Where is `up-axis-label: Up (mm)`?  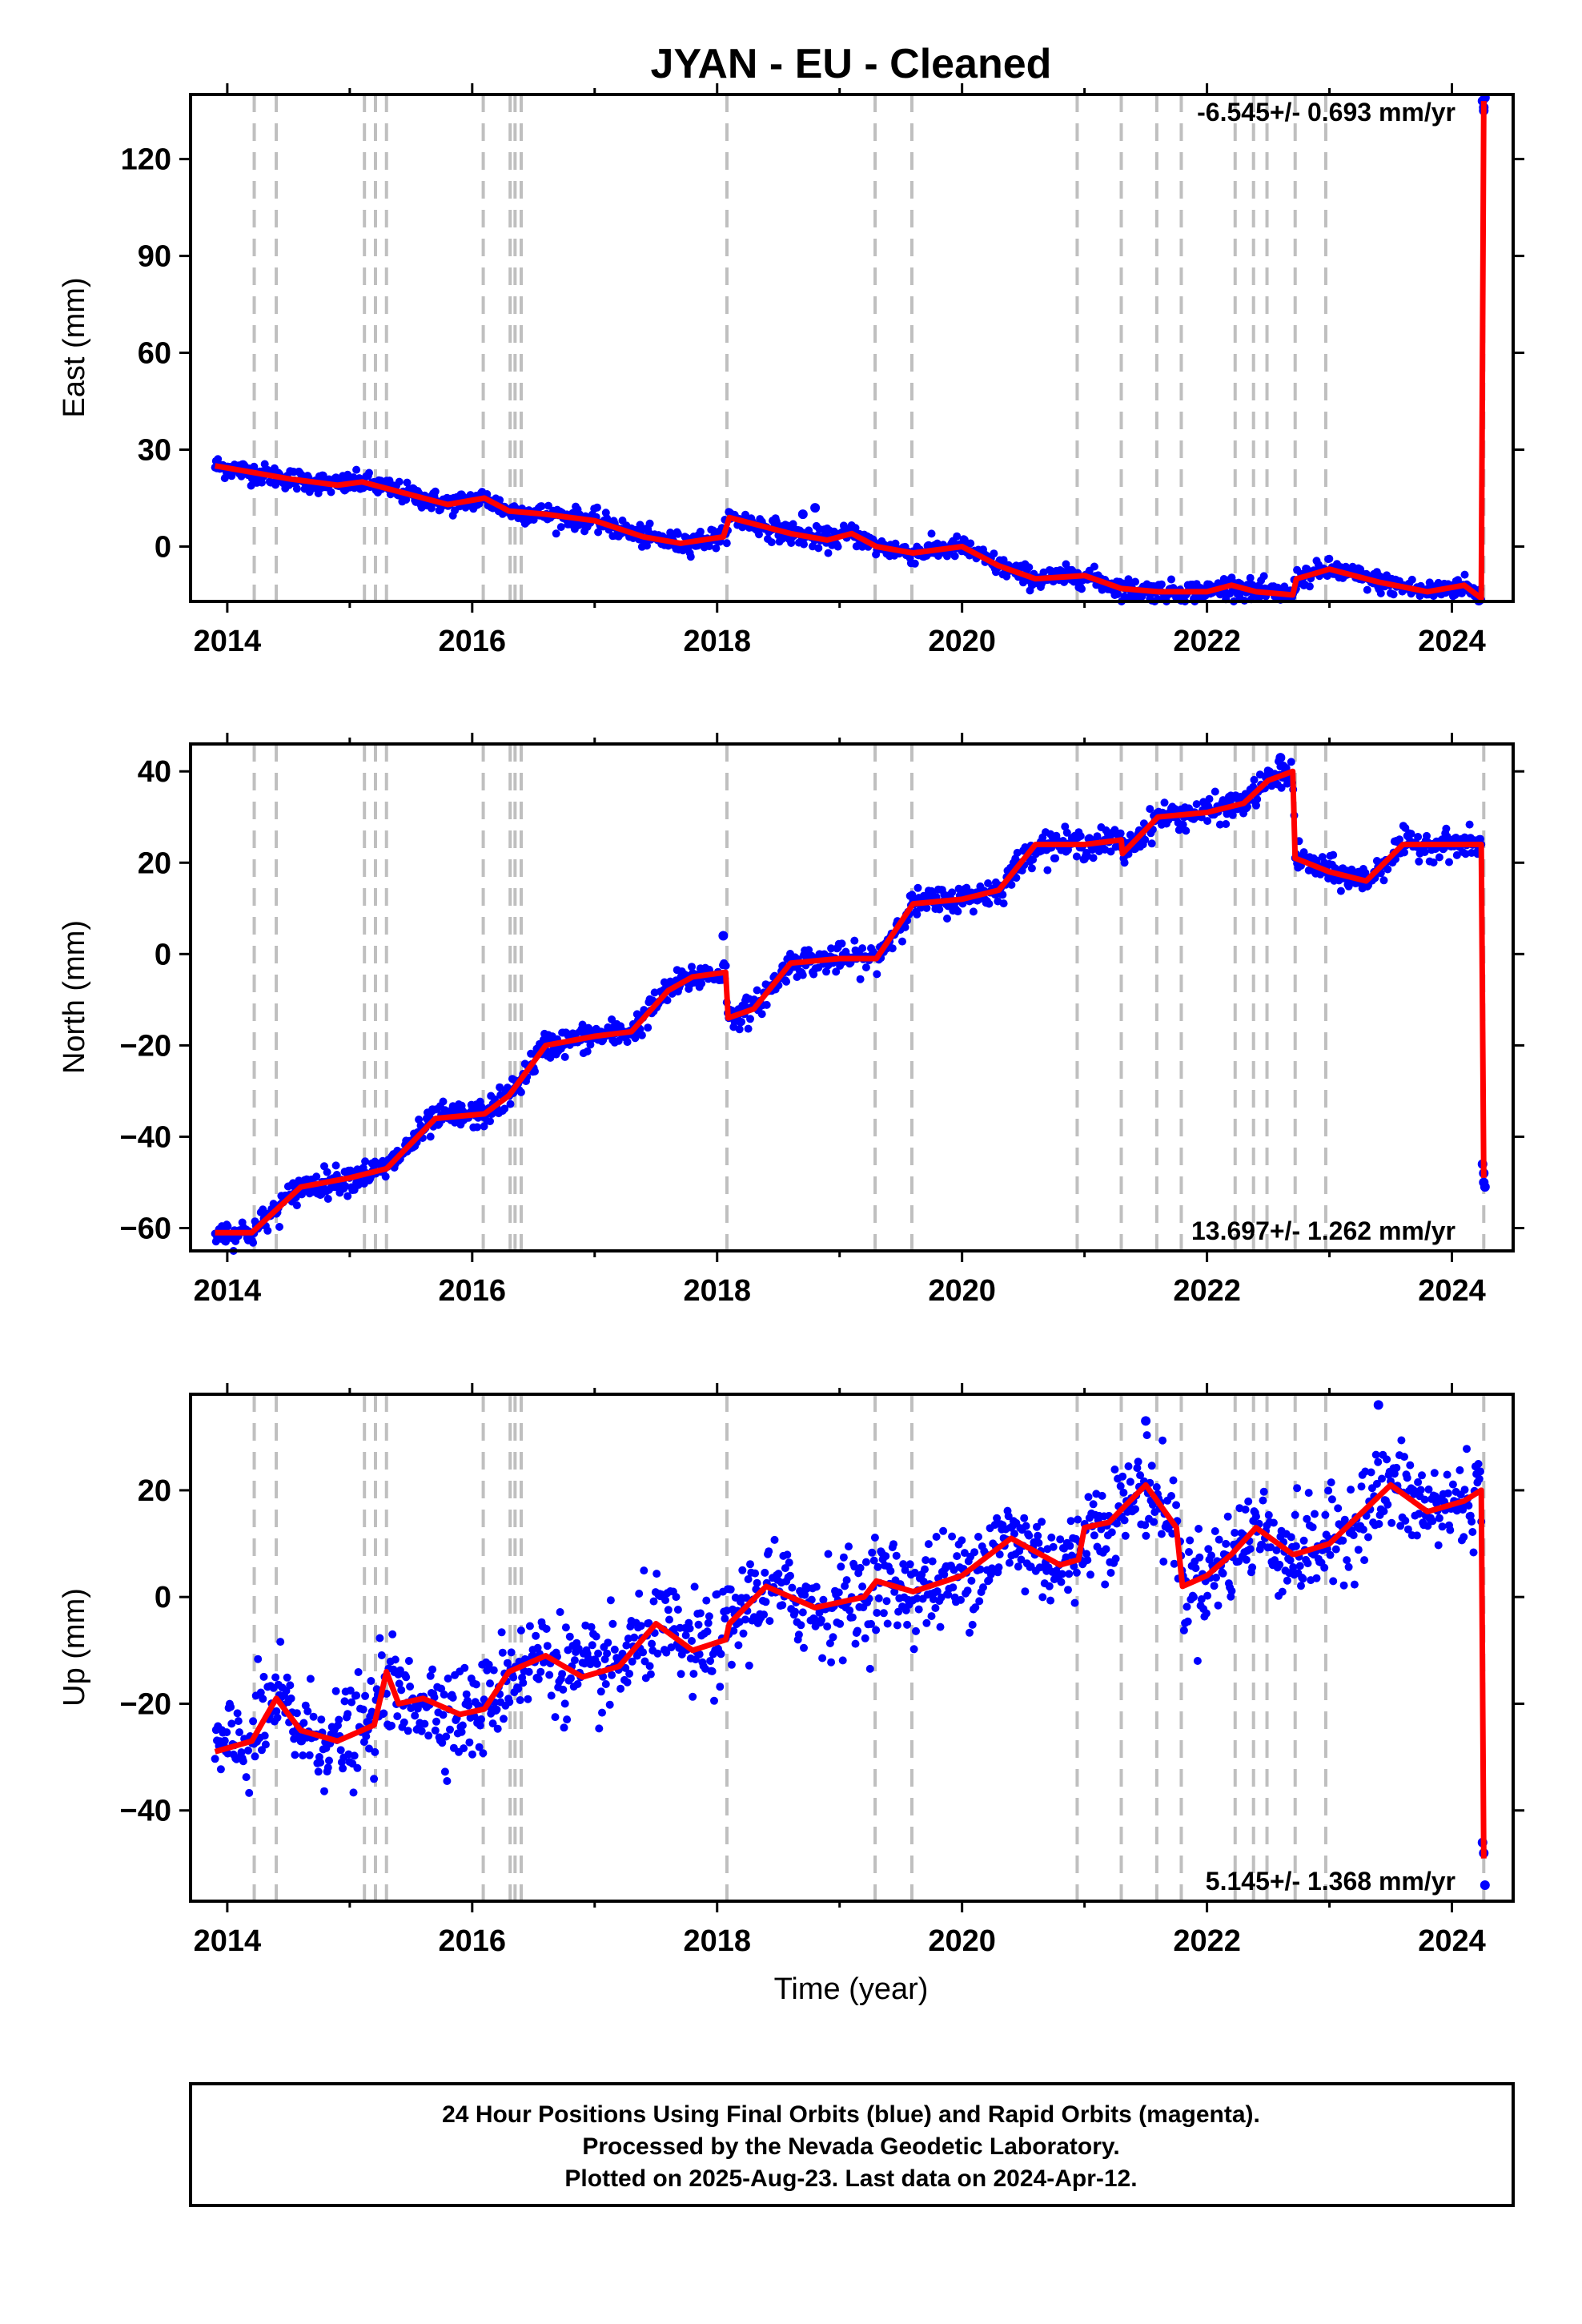
up-axis-label: Up (mm) is located at coordinates (74, 1647).